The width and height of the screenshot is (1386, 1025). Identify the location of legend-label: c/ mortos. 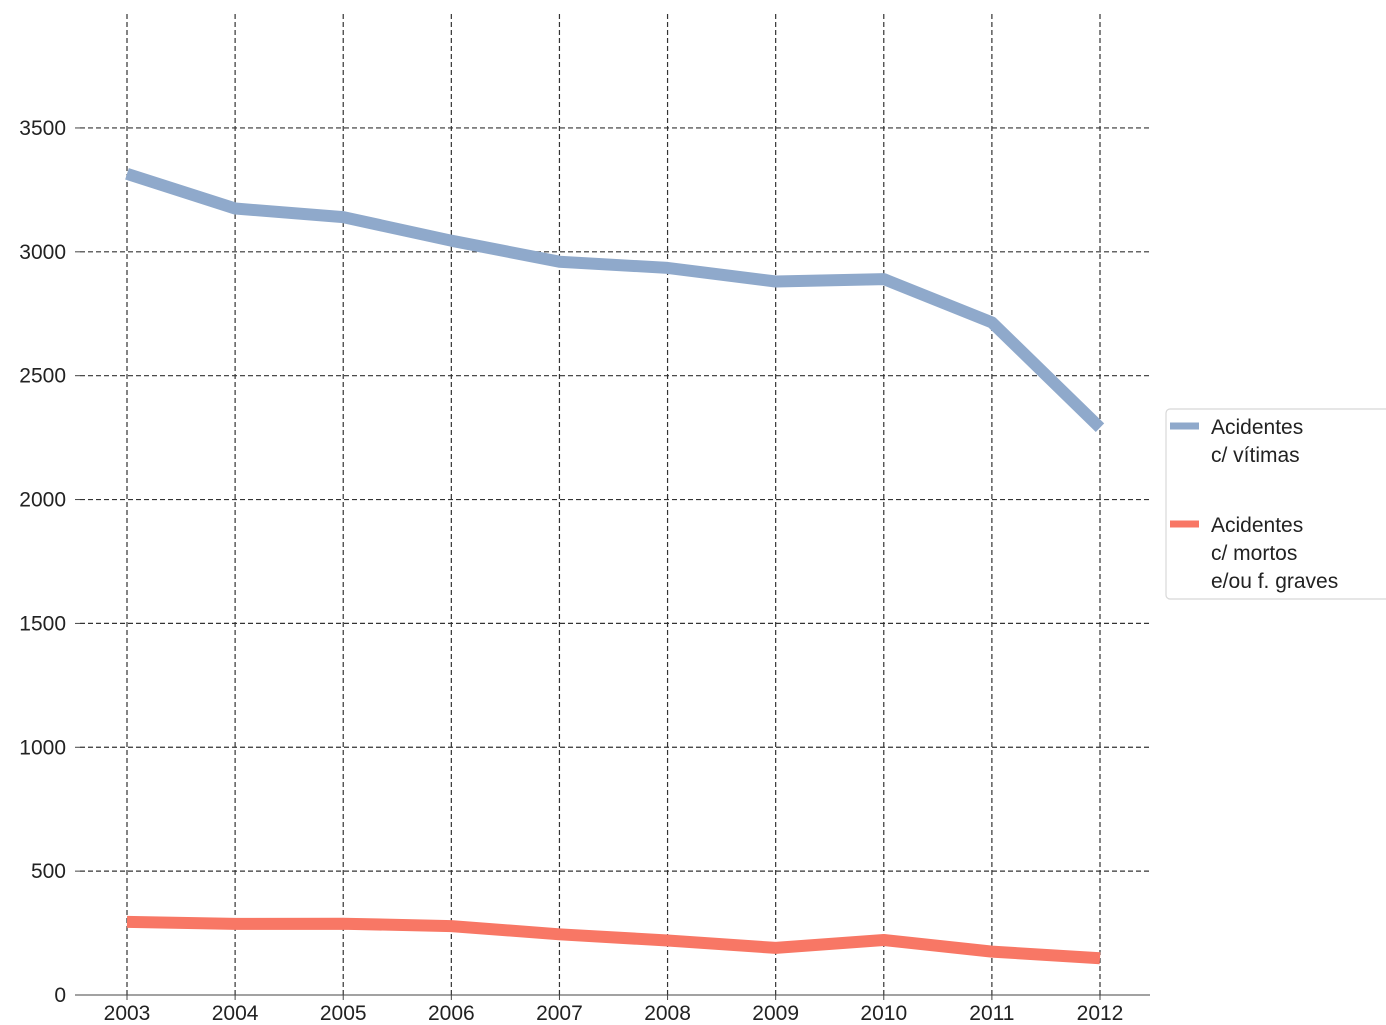
(1254, 553).